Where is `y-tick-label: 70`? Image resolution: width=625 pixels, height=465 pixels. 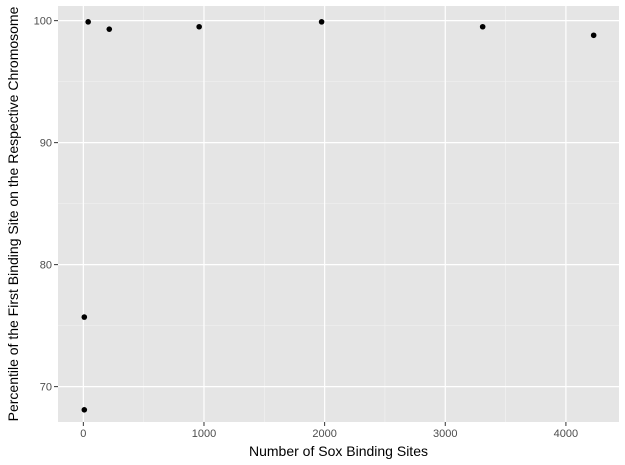
y-tick-label: 70 is located at coordinates (46, 388).